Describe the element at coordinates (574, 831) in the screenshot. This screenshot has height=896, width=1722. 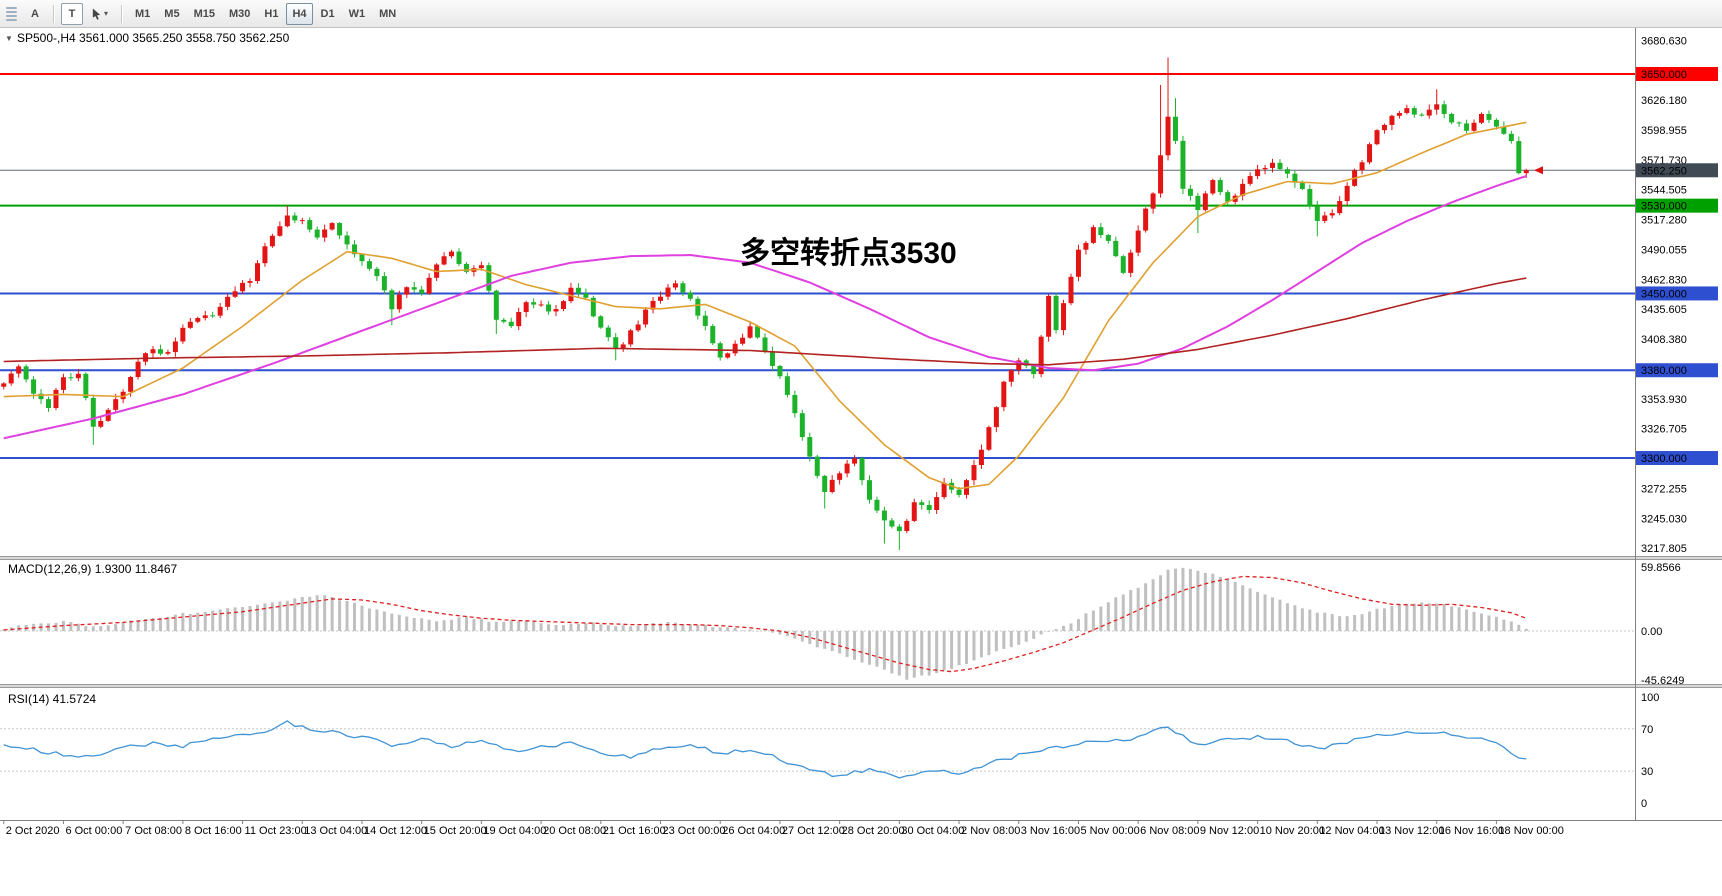
I see `time-axis-label: 20 Oct 08:00` at that location.